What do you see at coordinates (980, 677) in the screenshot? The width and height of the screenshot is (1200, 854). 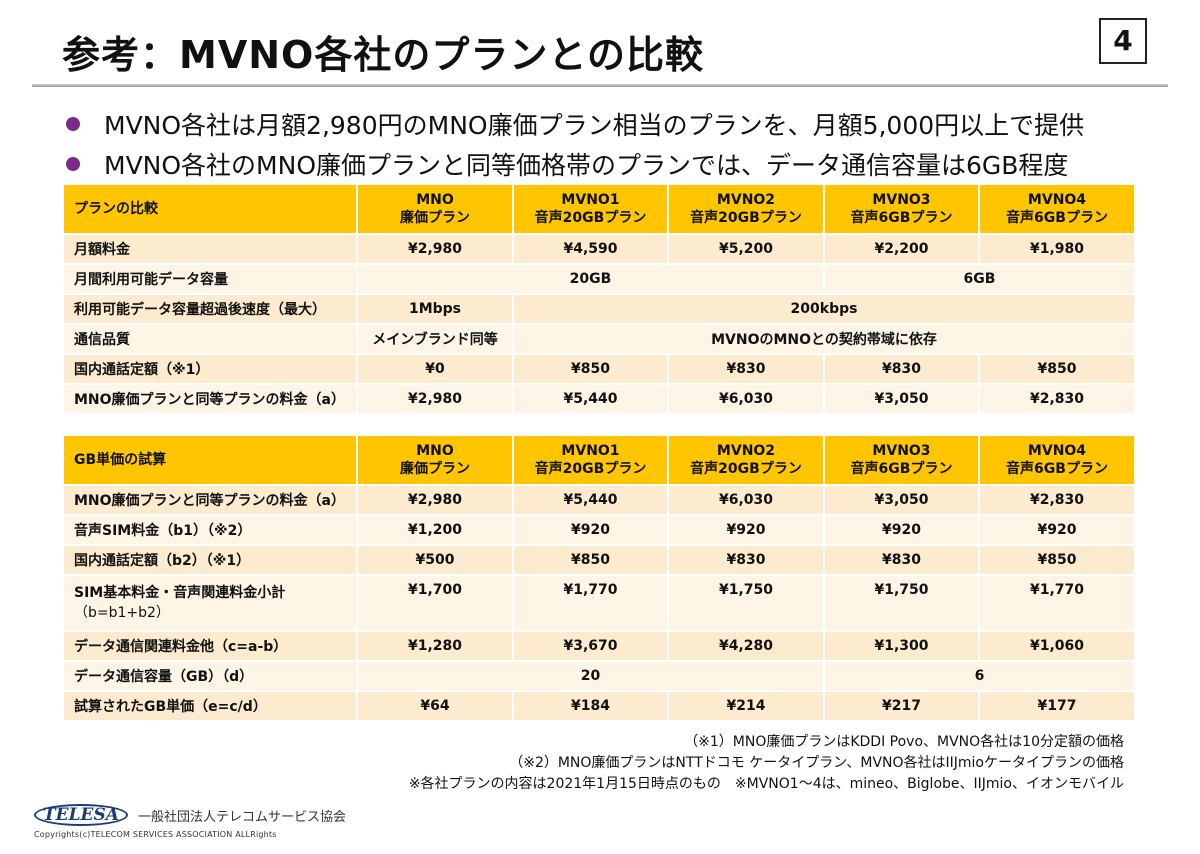 I see `table-cell: 6` at bounding box center [980, 677].